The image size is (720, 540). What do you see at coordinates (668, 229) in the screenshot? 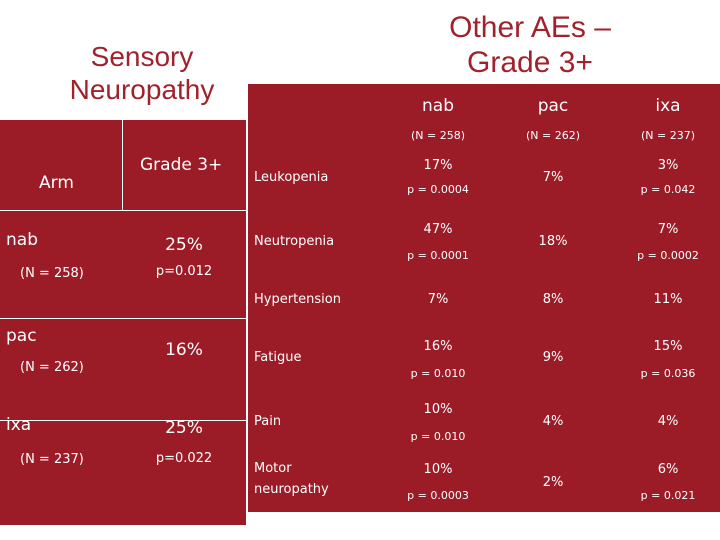
I see `row-neutropenia-ixa: 7%` at bounding box center [668, 229].